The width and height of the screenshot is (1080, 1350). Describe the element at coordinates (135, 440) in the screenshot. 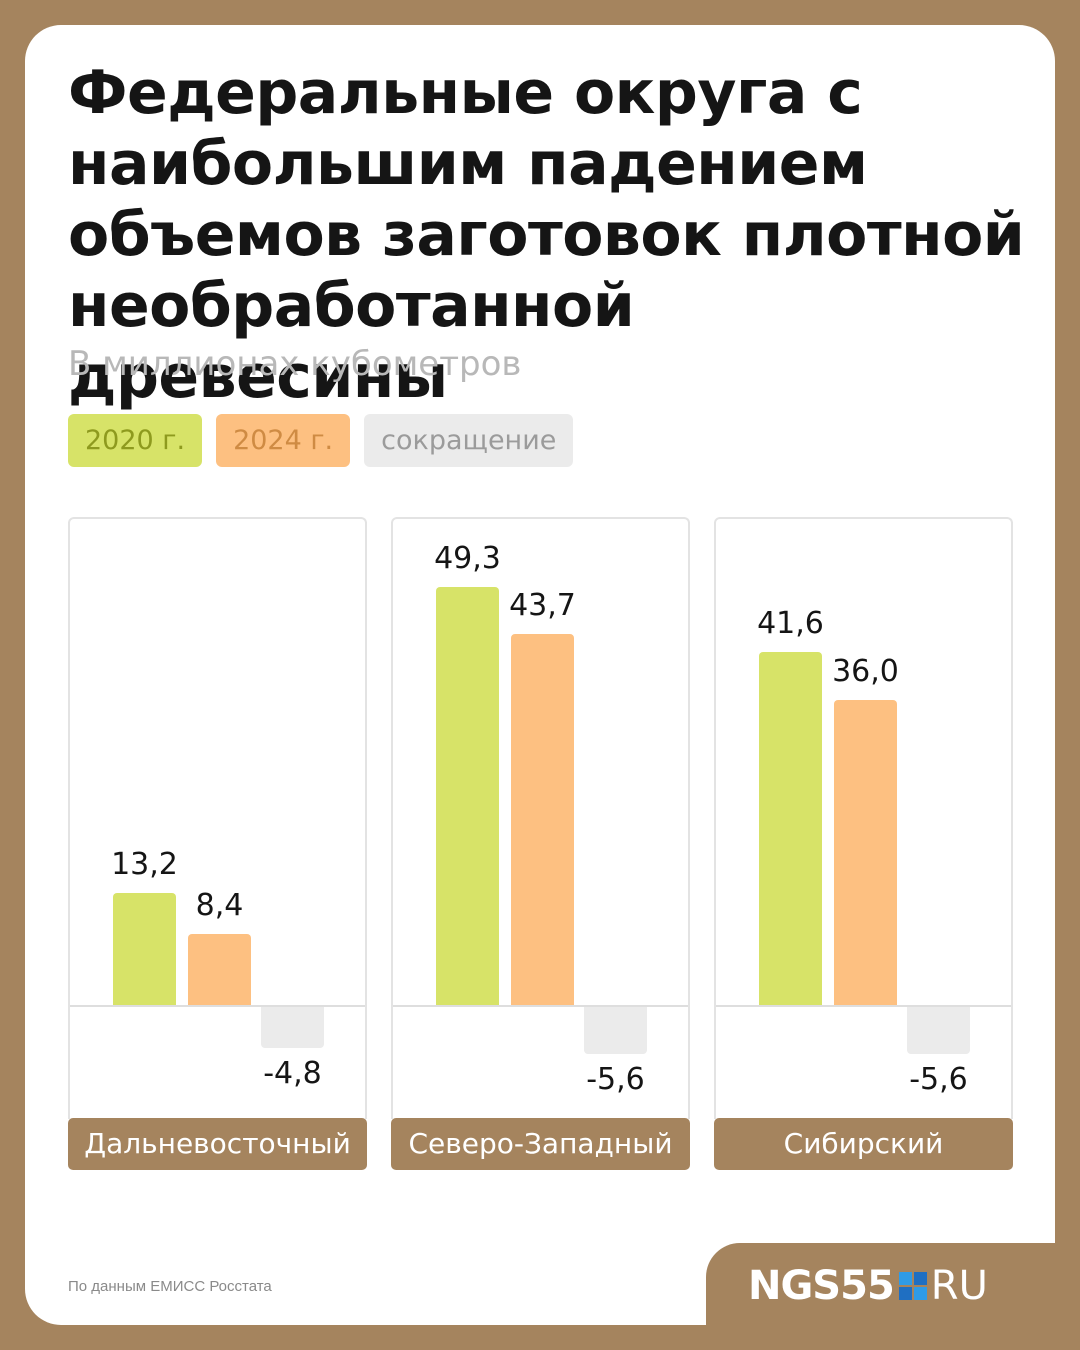

I see `legend-item-2020: 2020 г.` at that location.